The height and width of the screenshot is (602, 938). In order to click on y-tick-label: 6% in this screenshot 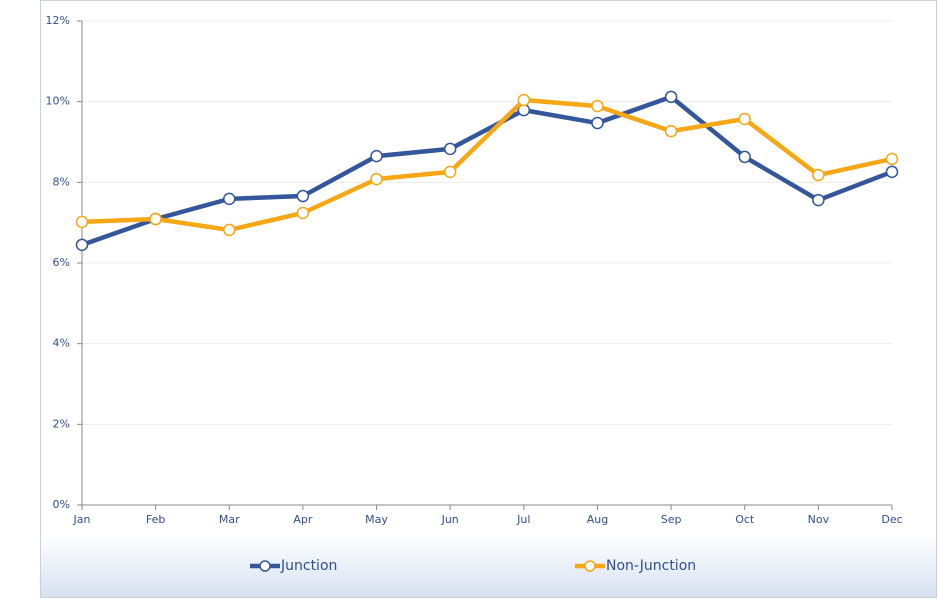, I will do `click(61, 262)`.